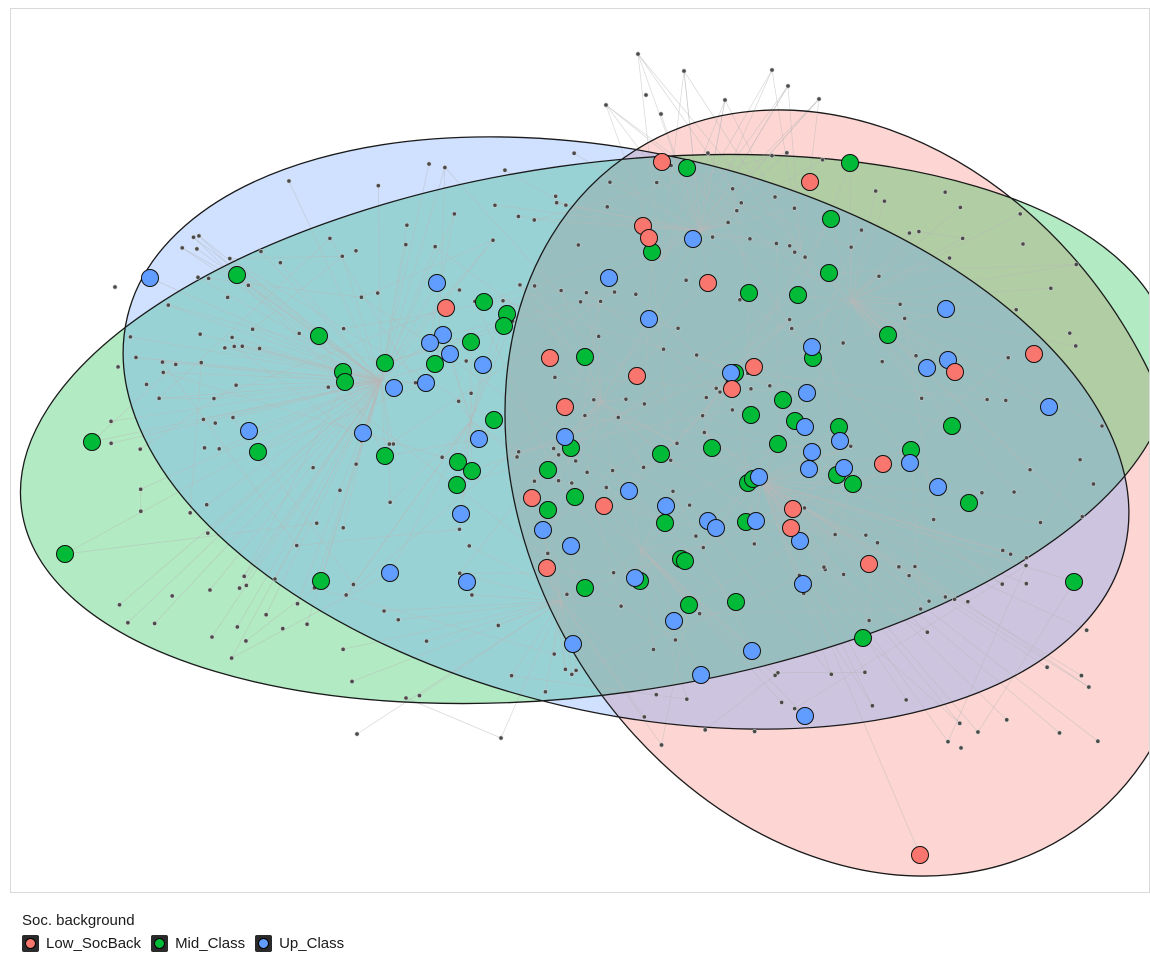 Image resolution: width=1150 pixels, height=961 pixels. I want to click on up-class-dot-icon, so click(264, 943).